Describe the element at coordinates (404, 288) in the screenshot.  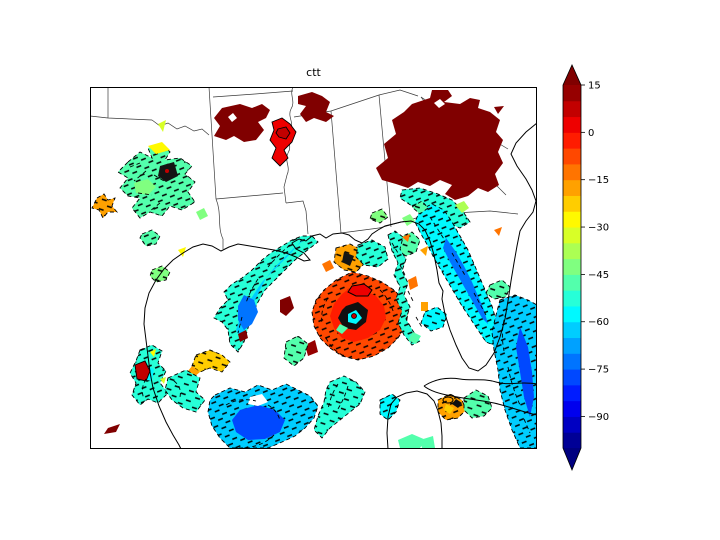
I see `patch-spiral-arm-hatch` at that location.